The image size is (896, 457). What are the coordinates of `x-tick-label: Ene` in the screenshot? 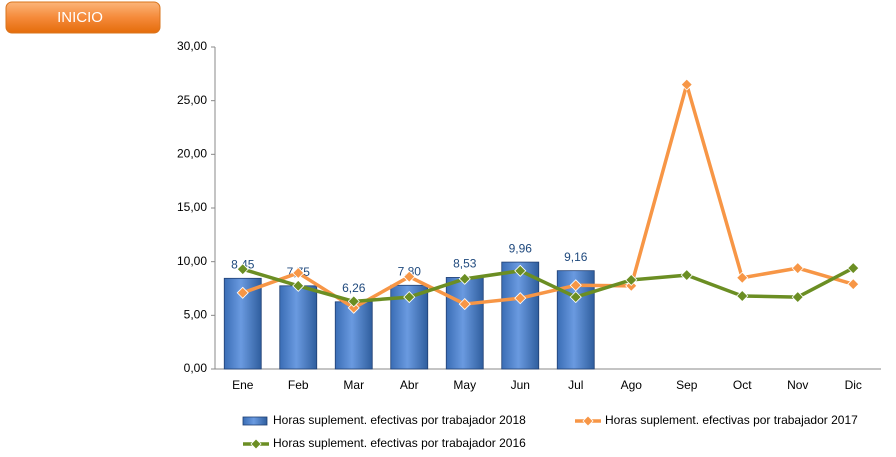 It's located at (243, 385).